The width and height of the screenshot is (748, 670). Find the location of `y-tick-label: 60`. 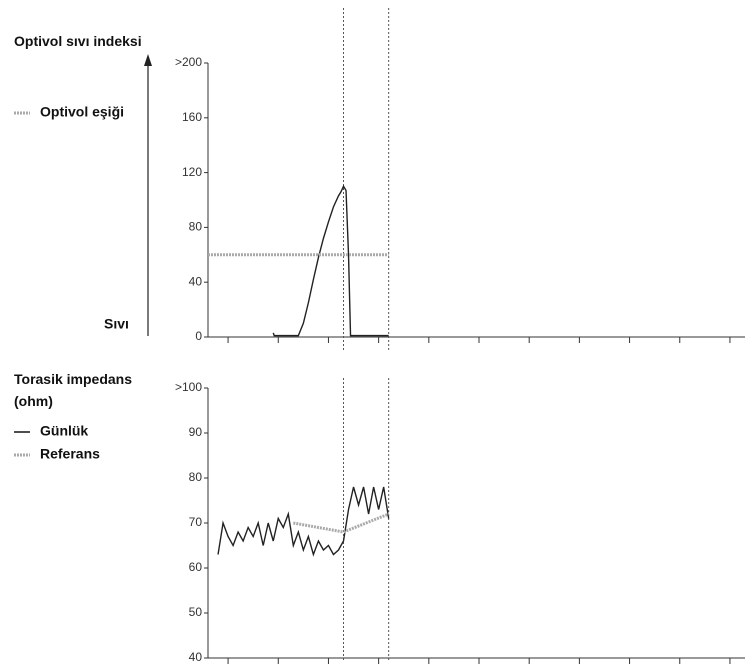

y-tick-label: 60 is located at coordinates (196, 567).